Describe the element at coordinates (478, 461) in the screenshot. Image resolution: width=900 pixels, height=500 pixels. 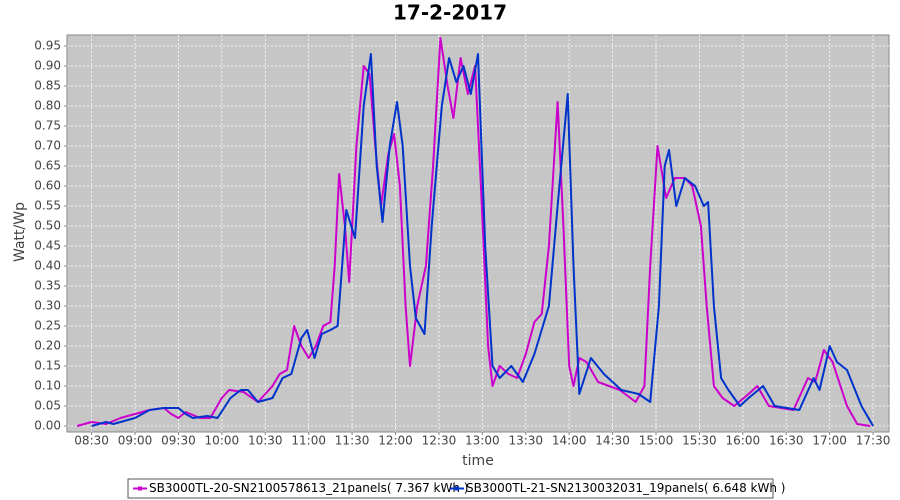
I see `x-axis-label: time` at that location.